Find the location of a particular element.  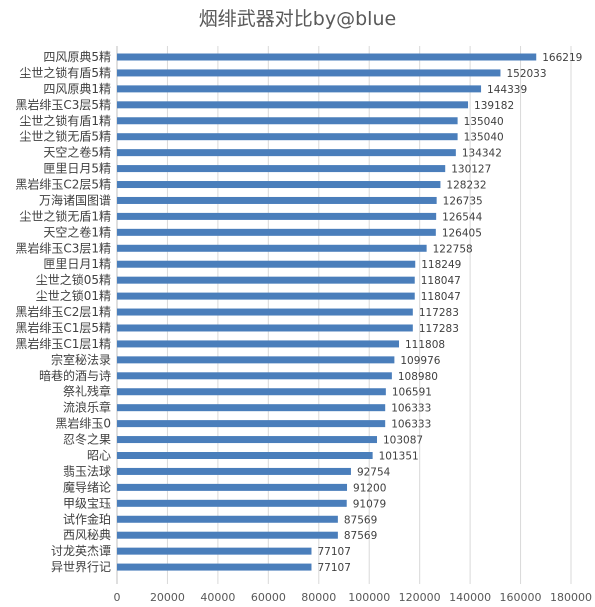

data-label: 130127 is located at coordinates (471, 170).